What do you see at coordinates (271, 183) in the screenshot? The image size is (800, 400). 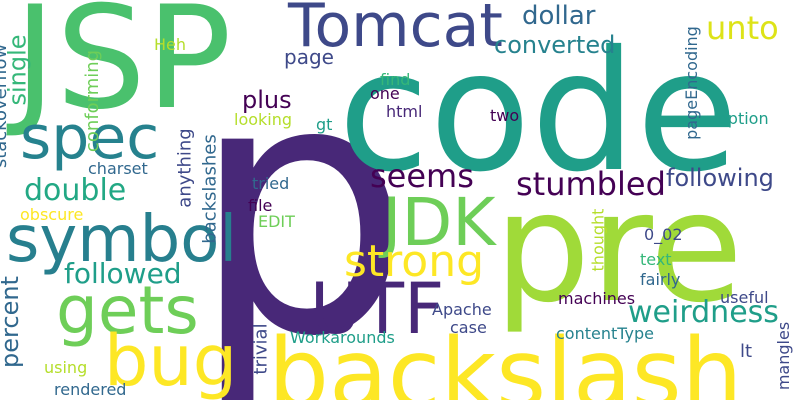 I see `word-tried: tried` at bounding box center [271, 183].